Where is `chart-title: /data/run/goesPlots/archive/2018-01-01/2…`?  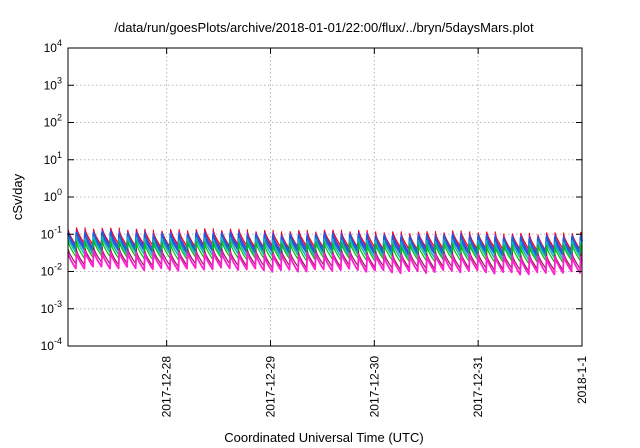
chart-title: /data/run/goesPlots/archive/2018-01-01/2… is located at coordinates (324, 27).